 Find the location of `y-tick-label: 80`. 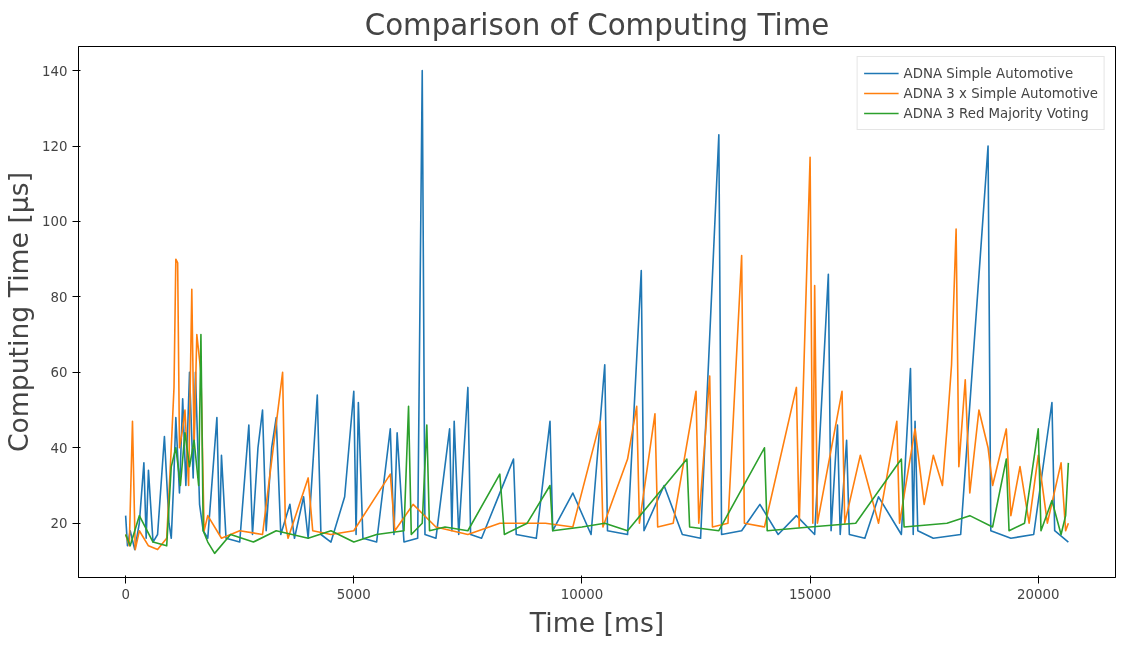

y-tick-label: 80 is located at coordinates (59, 297).